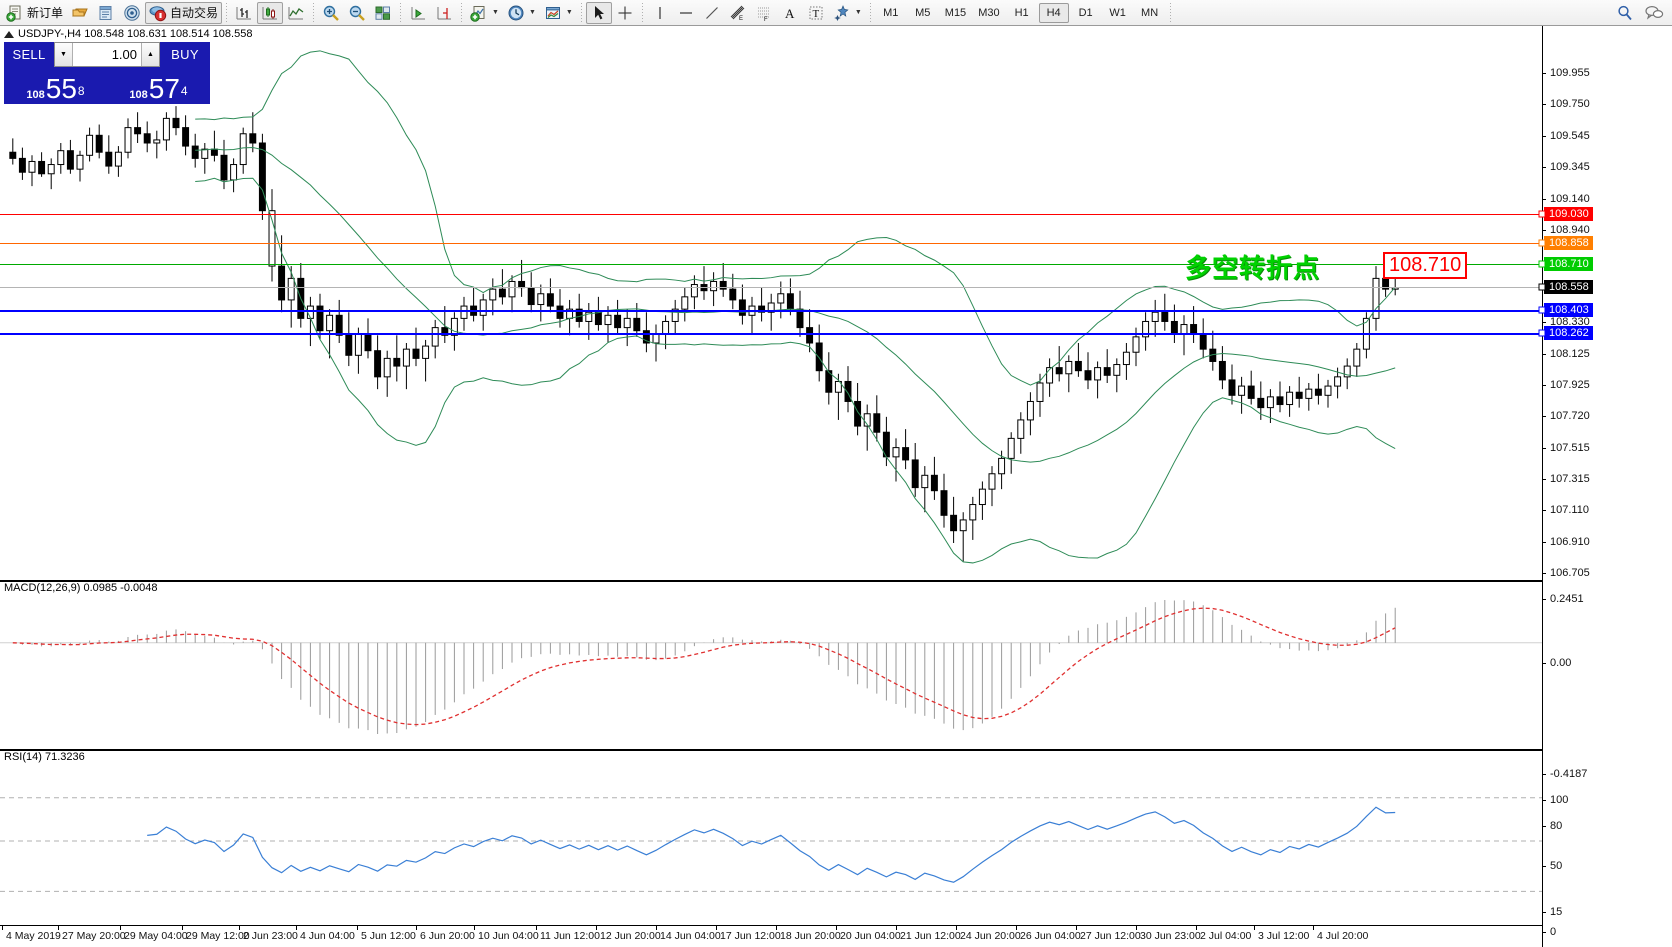 This screenshot has height=947, width=1672. What do you see at coordinates (106, 13) in the screenshot?
I see `data-window-button` at bounding box center [106, 13].